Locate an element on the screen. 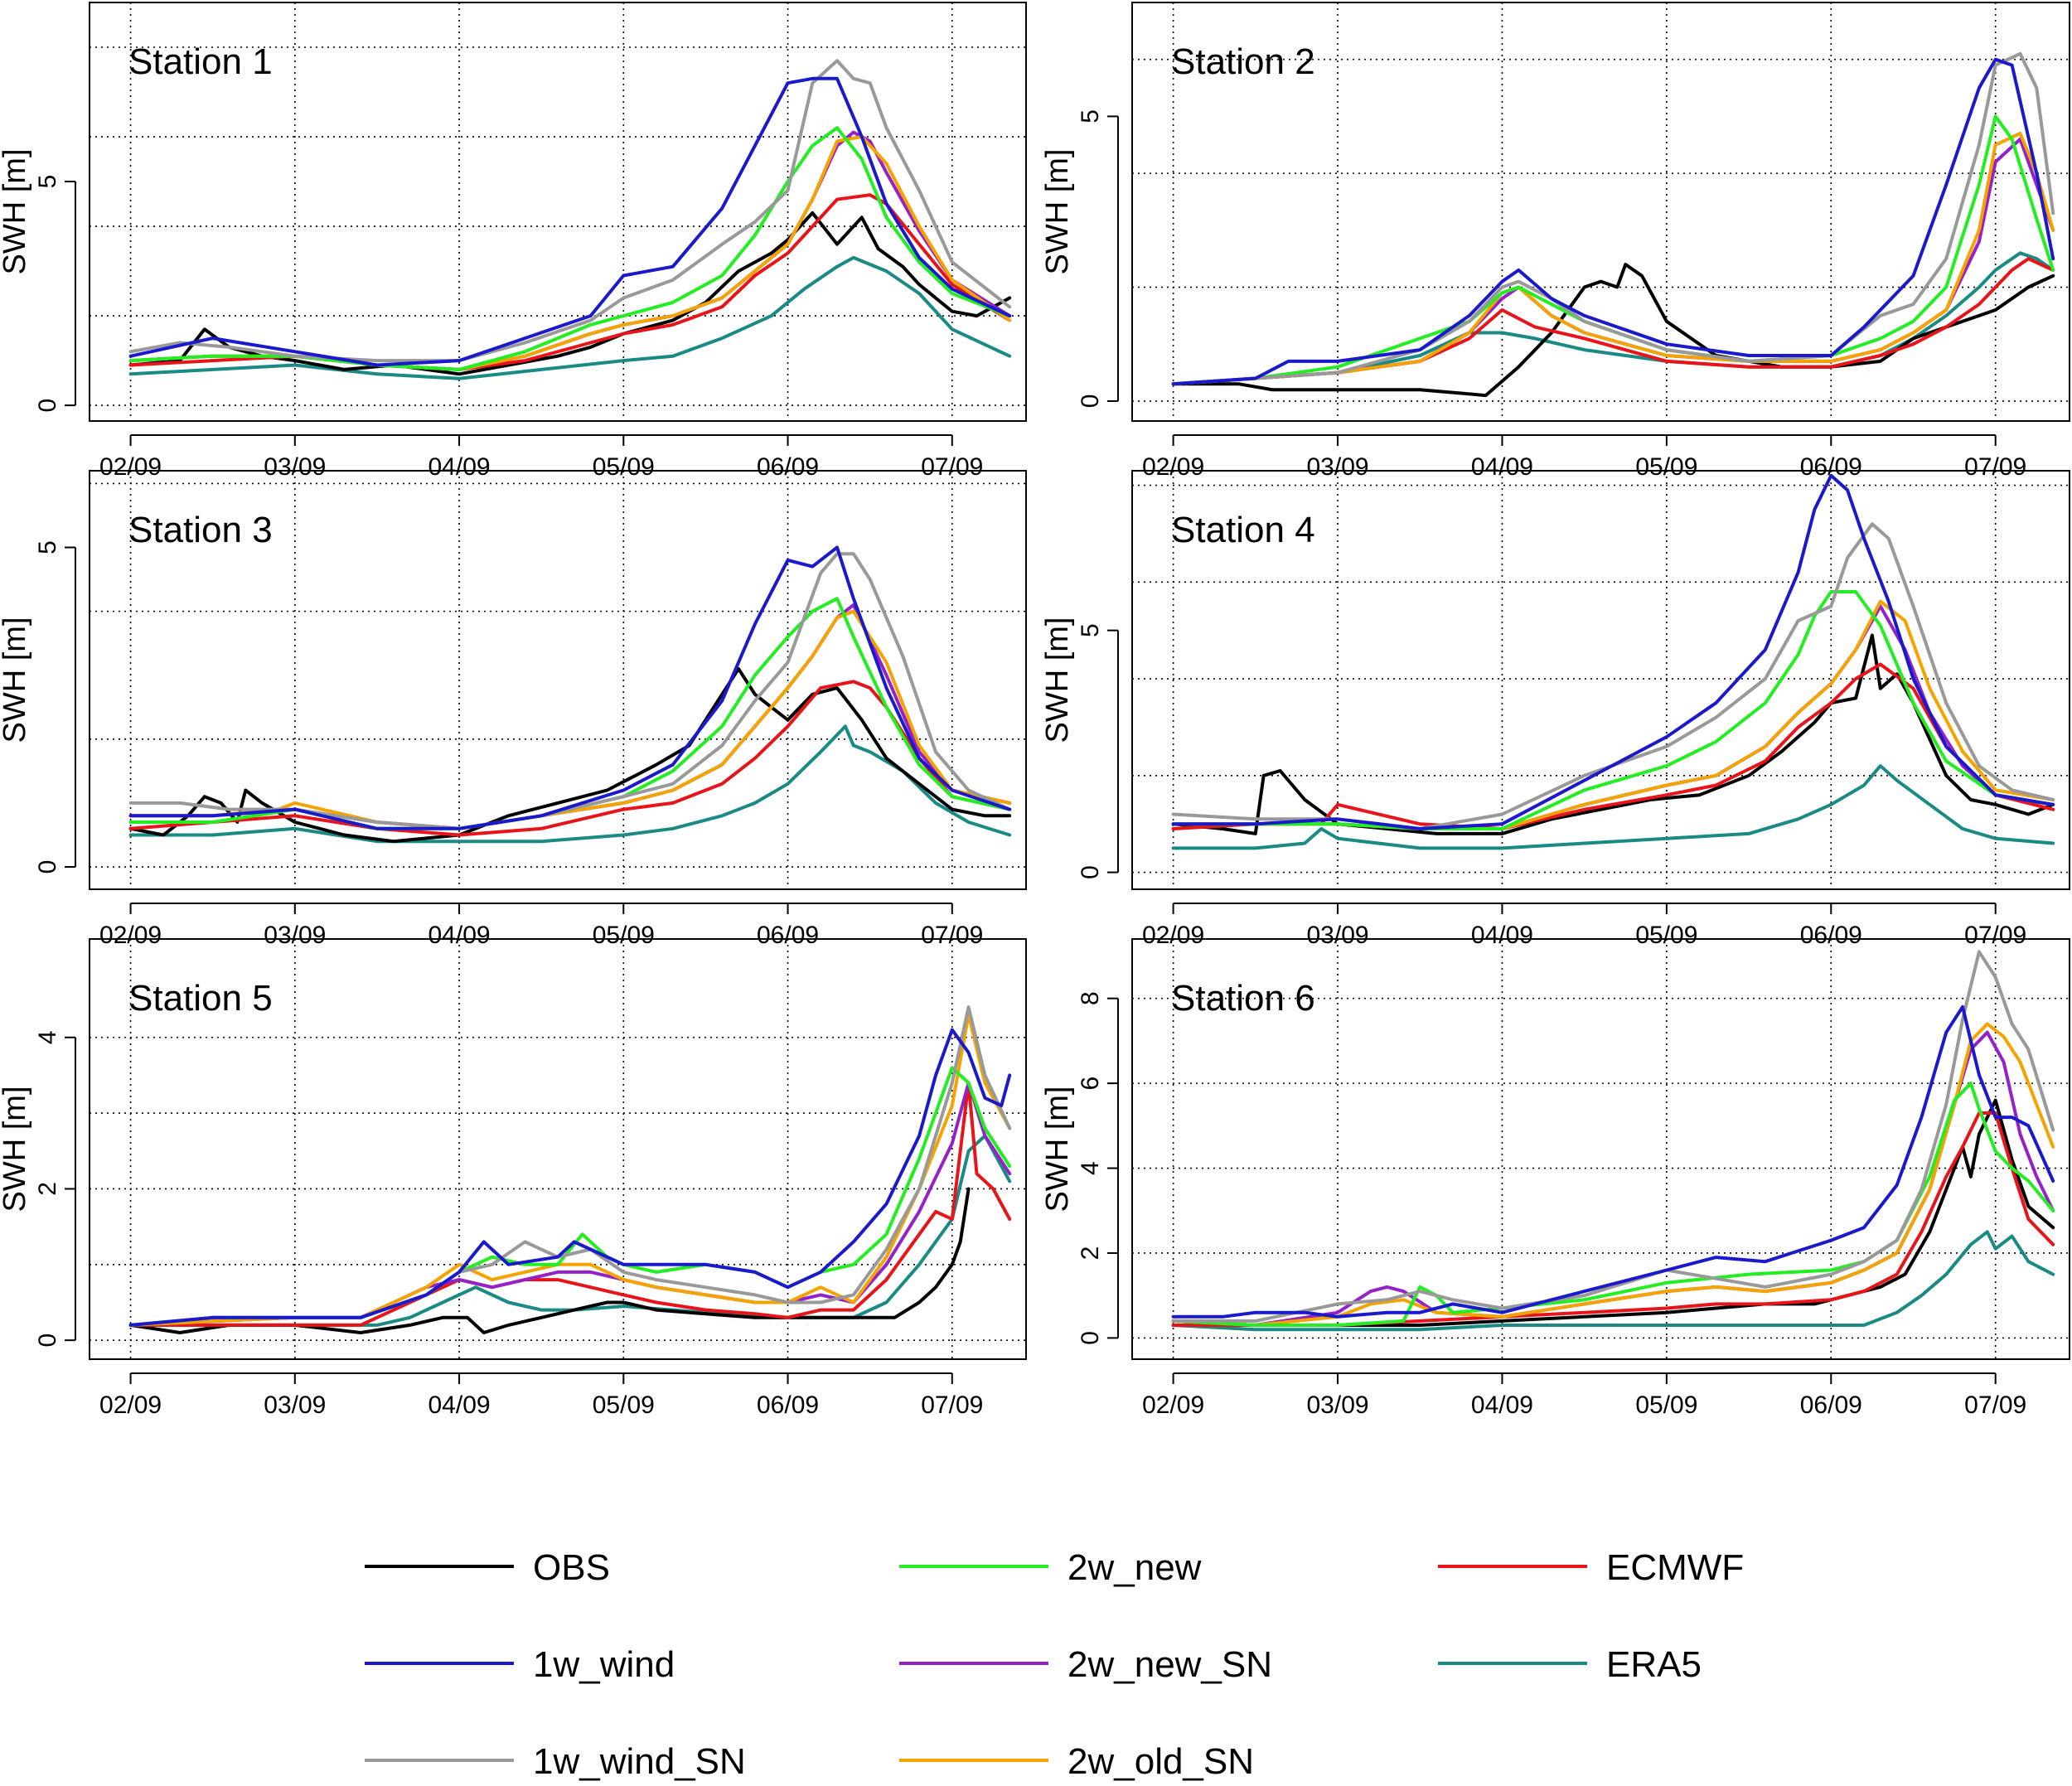 Image resolution: width=2072 pixels, height=1786 pixels. legend-entry-2w_new: 2w_new is located at coordinates (1050, 1567).